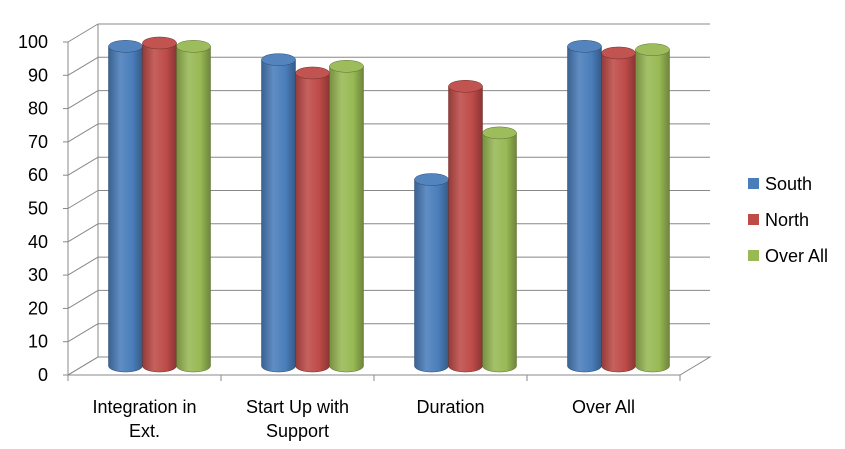  I want to click on legend-label: Over All, so click(796, 256).